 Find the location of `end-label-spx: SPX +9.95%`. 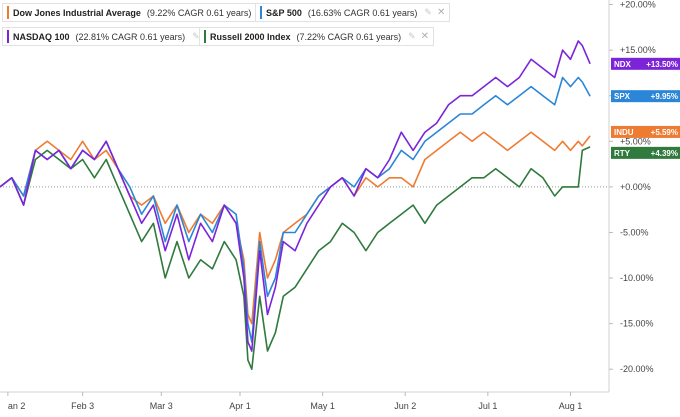

end-label-spx: SPX +9.95% is located at coordinates (645, 96).